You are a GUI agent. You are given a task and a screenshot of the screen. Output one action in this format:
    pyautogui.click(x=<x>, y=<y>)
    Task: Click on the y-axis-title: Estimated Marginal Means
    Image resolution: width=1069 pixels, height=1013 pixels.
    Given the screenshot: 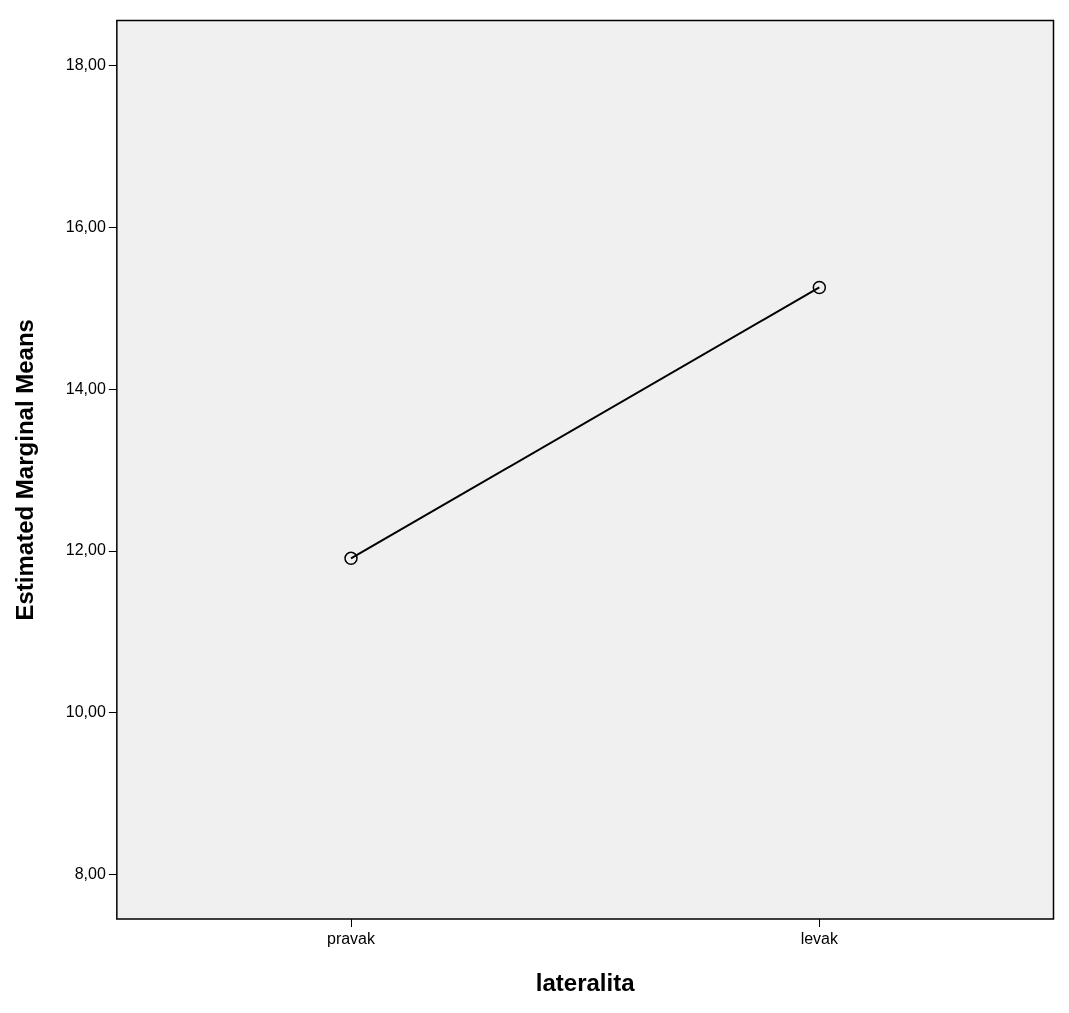 What is the action you would take?
    pyautogui.click(x=25, y=470)
    